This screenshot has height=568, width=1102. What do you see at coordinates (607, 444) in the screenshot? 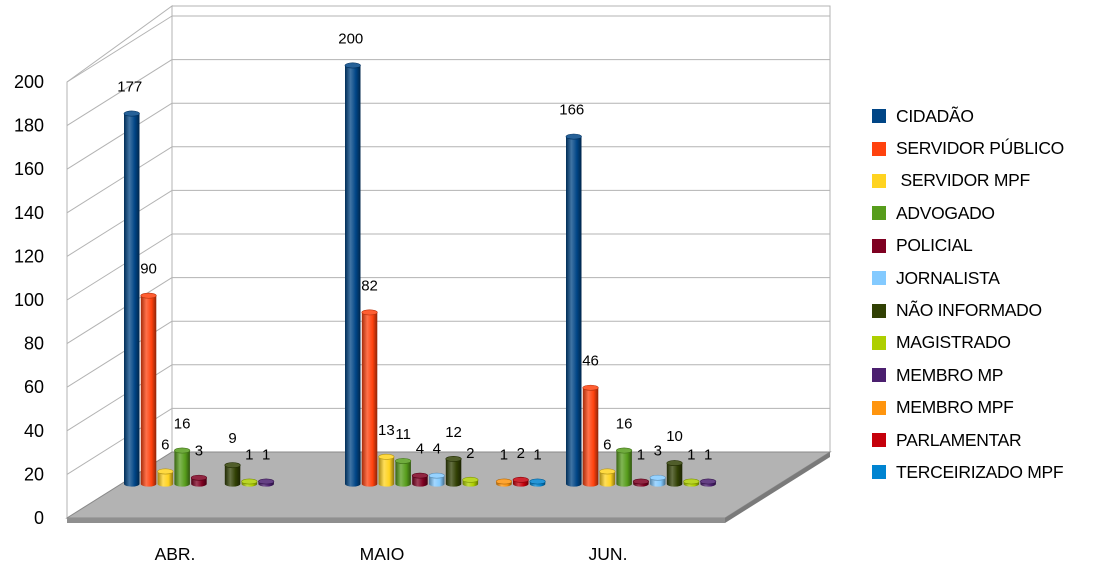
I see `data-label: 6` at bounding box center [607, 444].